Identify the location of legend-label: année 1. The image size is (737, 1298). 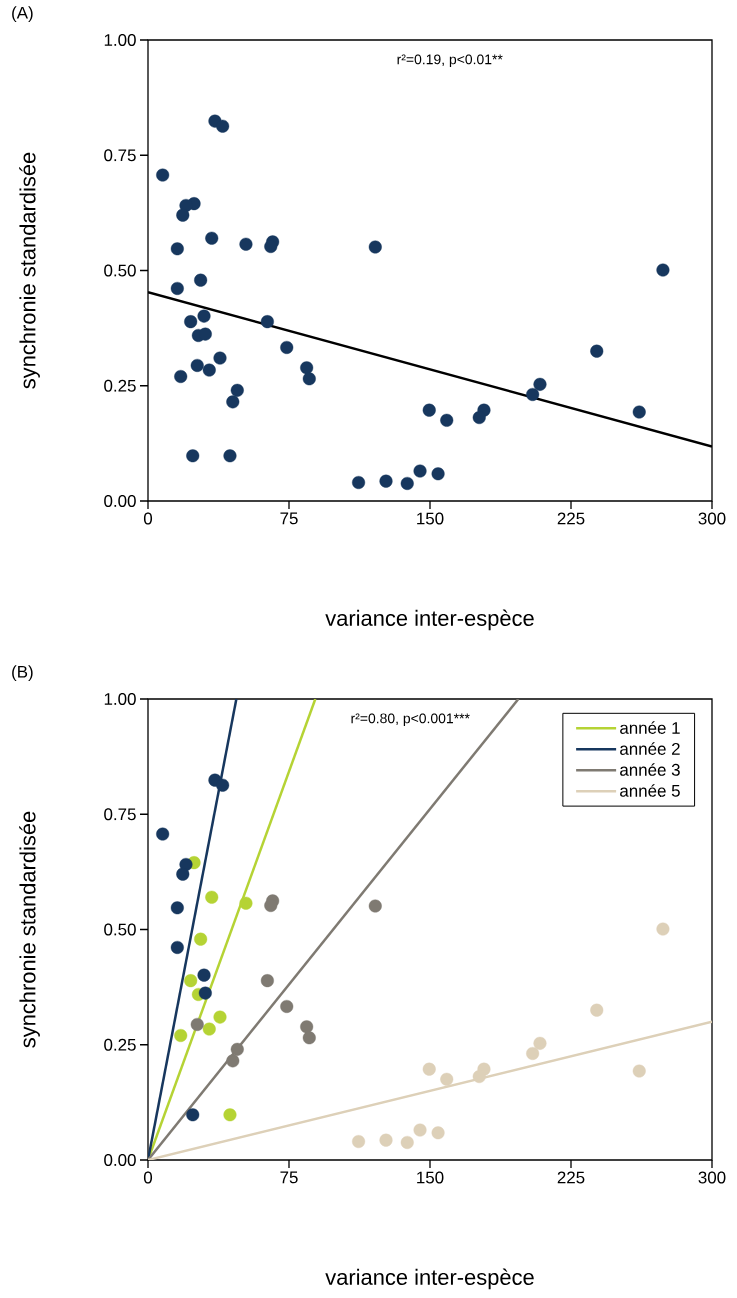
(650, 727).